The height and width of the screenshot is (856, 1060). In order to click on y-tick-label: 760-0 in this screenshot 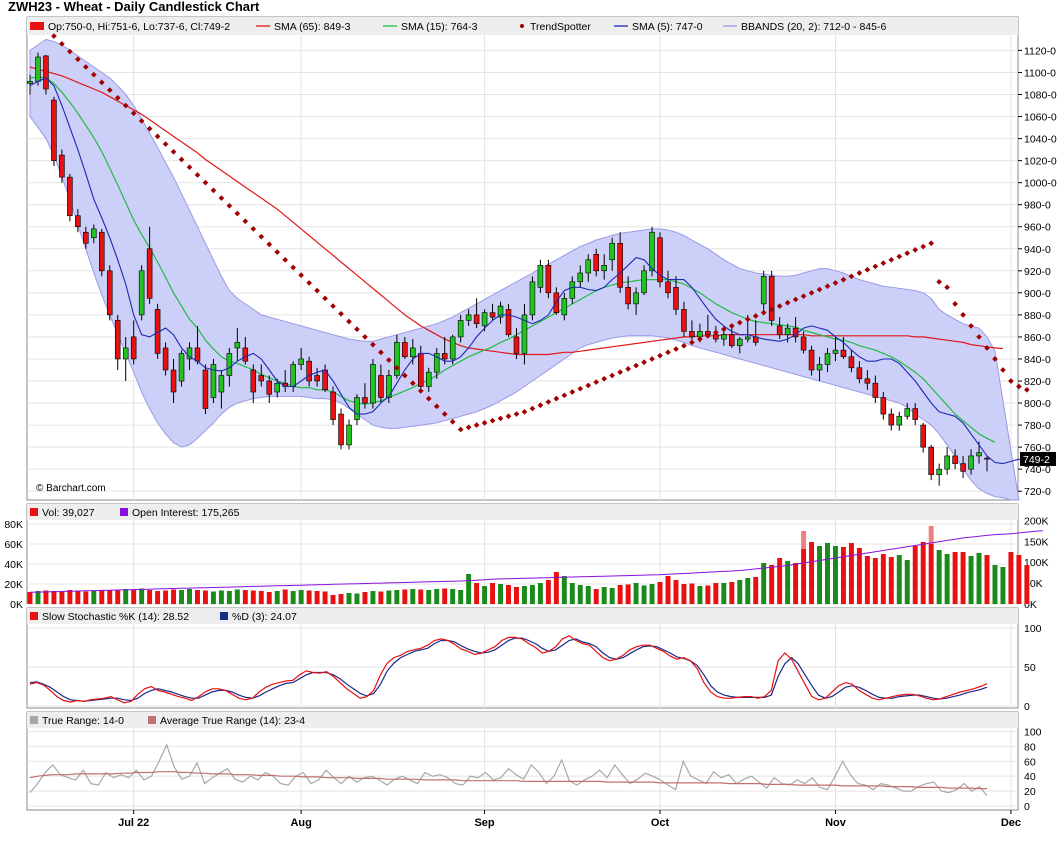, I will do `click(1037, 448)`.